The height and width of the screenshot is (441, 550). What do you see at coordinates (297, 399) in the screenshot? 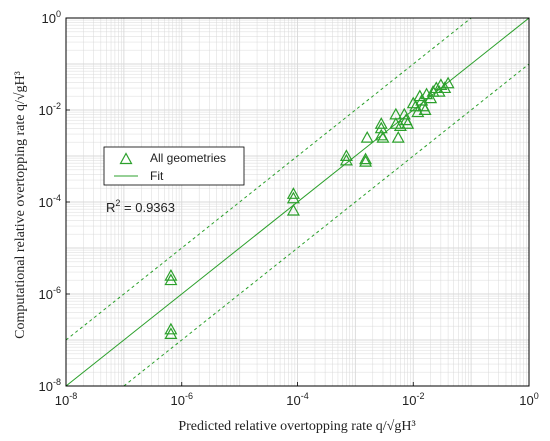
I see `x-tick-label: 10⁻⁴` at bounding box center [297, 399].